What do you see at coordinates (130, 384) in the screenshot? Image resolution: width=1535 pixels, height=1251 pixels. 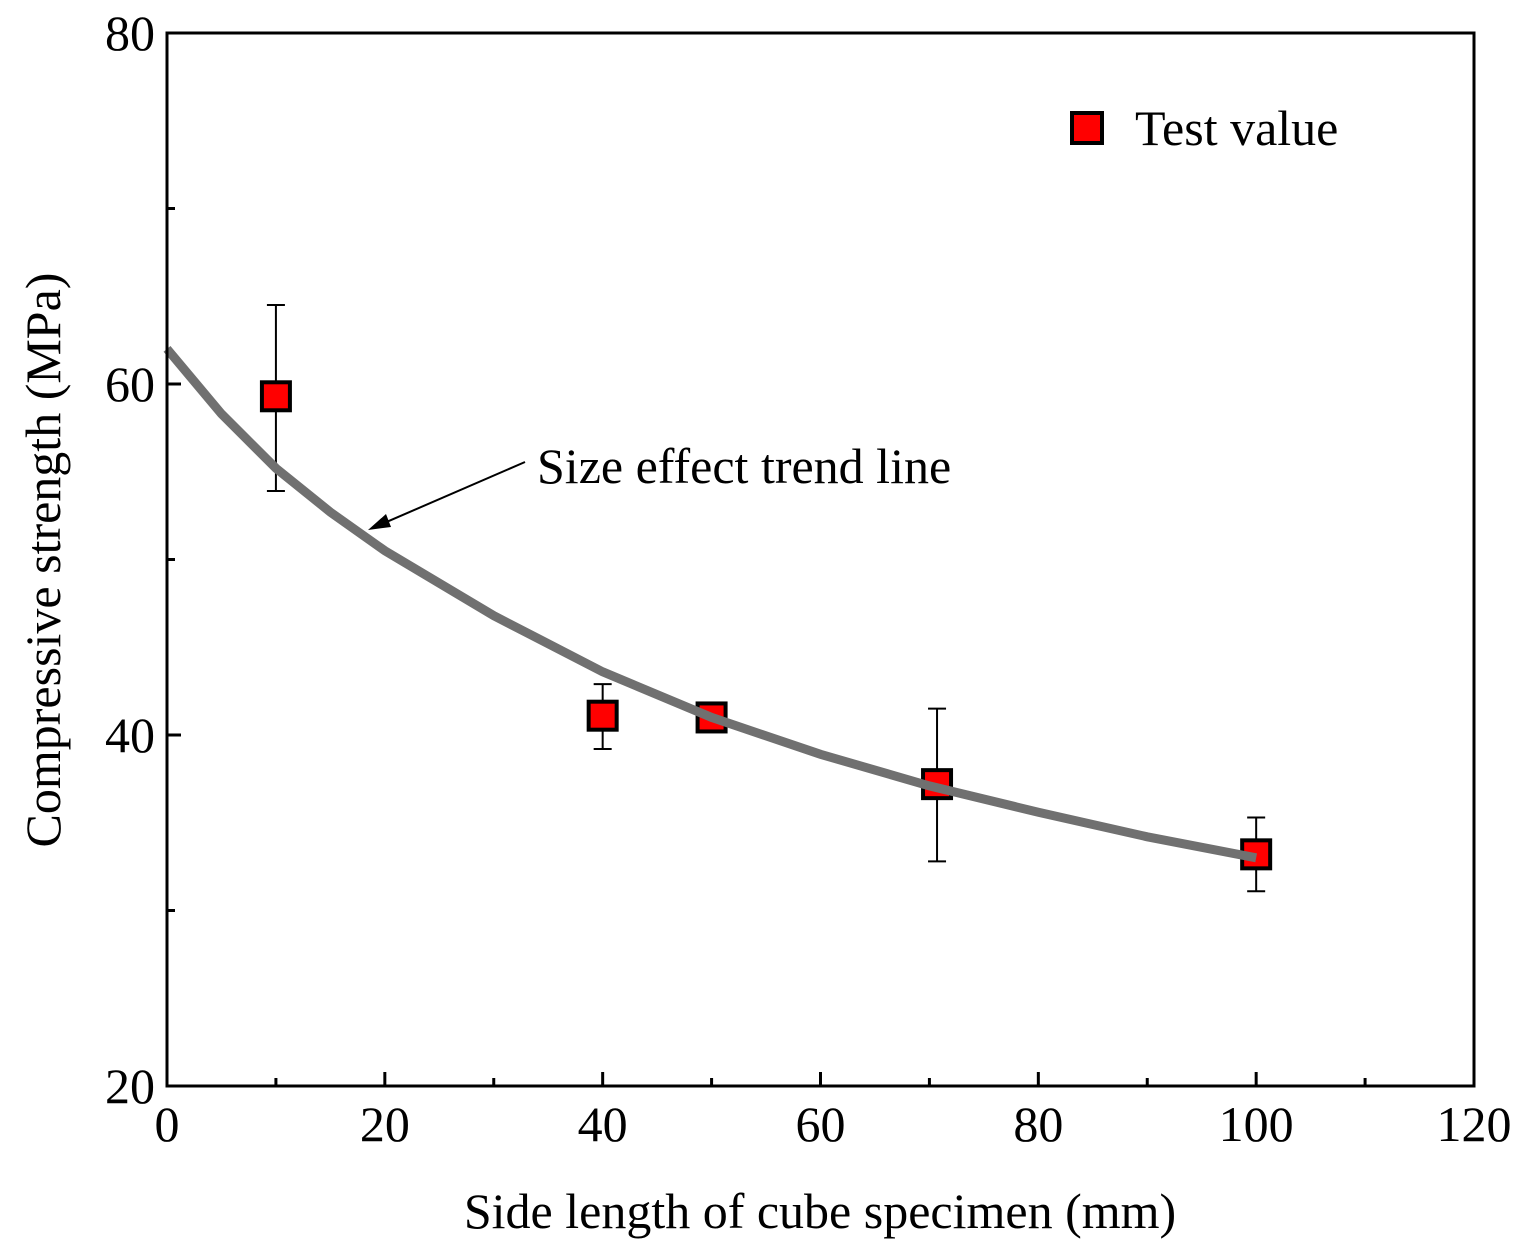 I see `y-tick-label: 60` at bounding box center [130, 384].